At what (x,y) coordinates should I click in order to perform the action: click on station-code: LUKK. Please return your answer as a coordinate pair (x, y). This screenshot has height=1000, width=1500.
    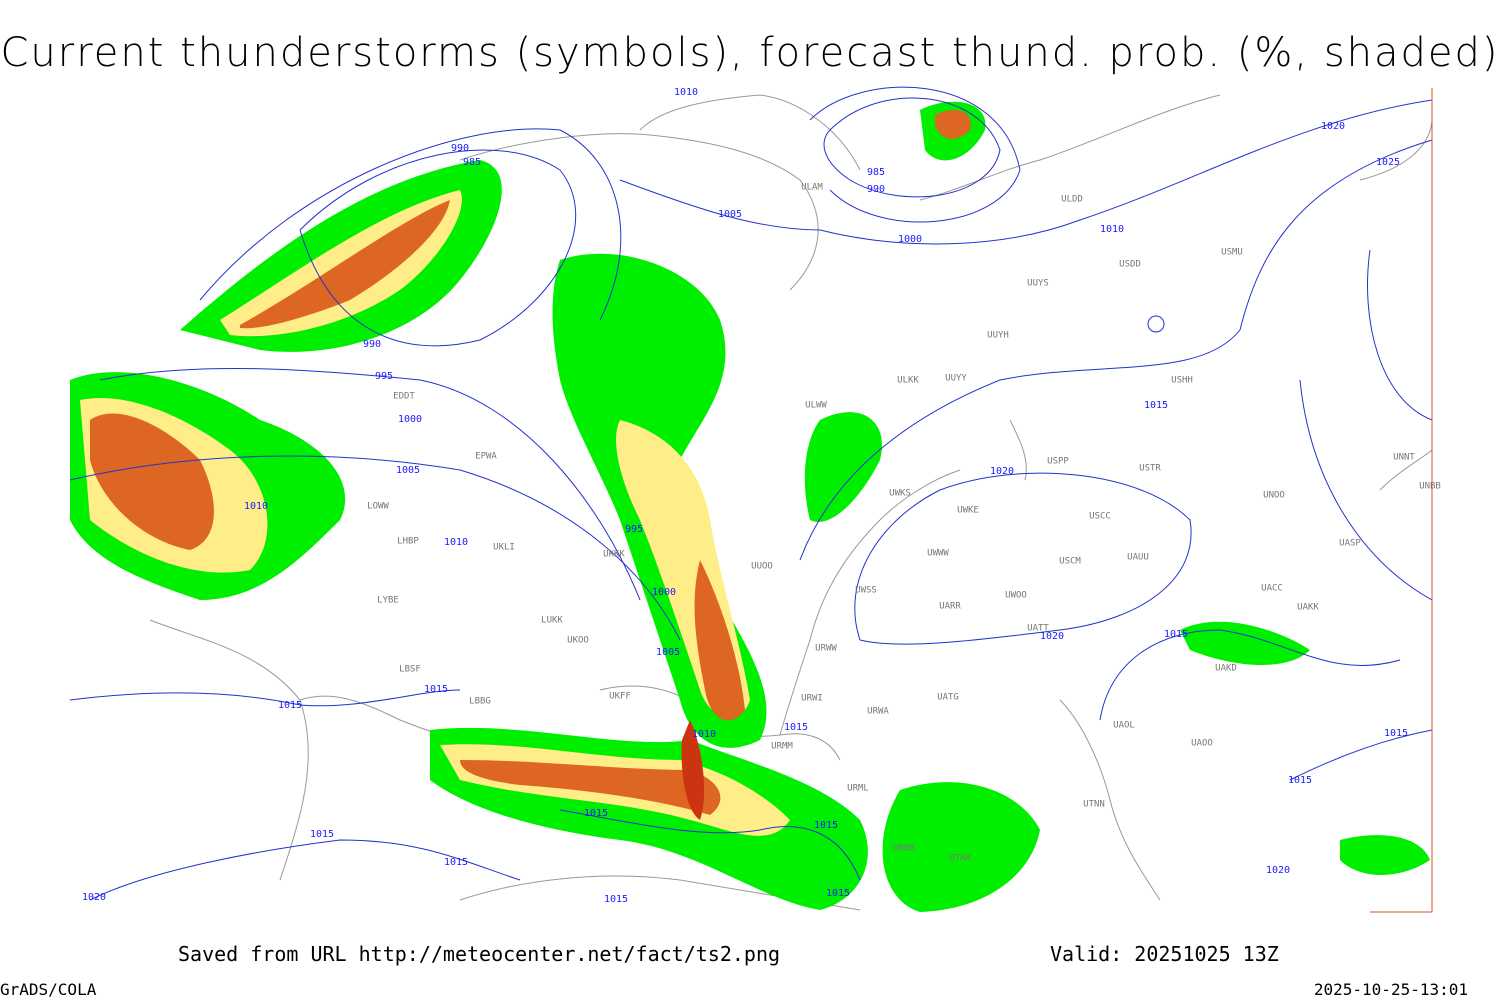
    Looking at the image, I should click on (552, 621).